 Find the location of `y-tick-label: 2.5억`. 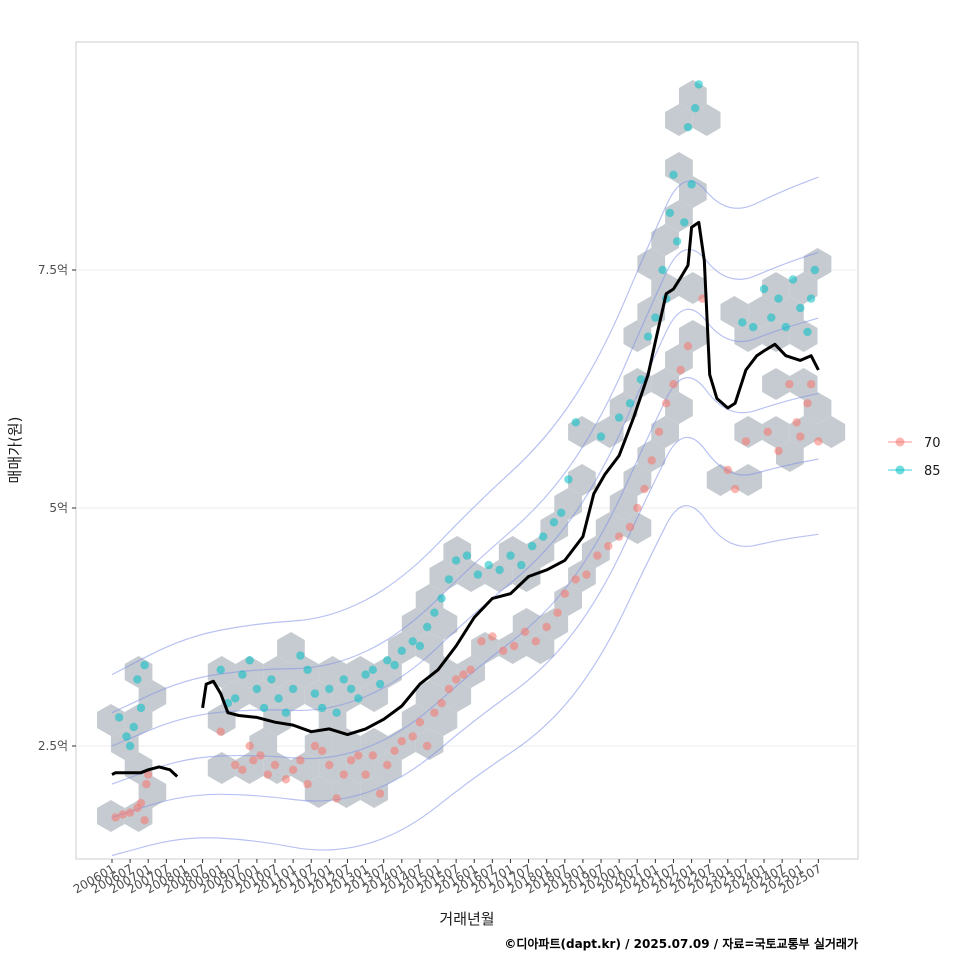

y-tick-label: 2.5억 is located at coordinates (53, 746).